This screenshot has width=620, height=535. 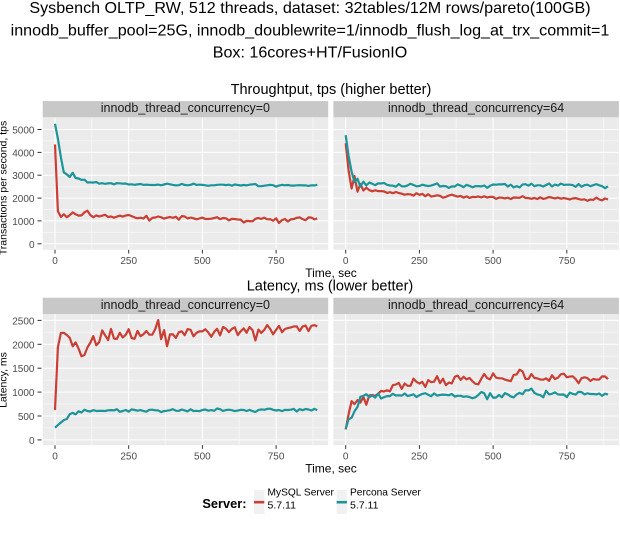 What do you see at coordinates (330, 286) in the screenshot?
I see `svg-text: Latency, ms (lower better)` at bounding box center [330, 286].